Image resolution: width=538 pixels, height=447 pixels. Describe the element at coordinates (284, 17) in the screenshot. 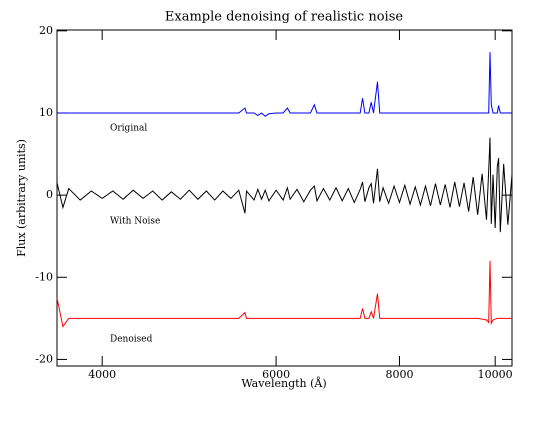

I see `chart-title: Example denoising of realistic noise` at that location.